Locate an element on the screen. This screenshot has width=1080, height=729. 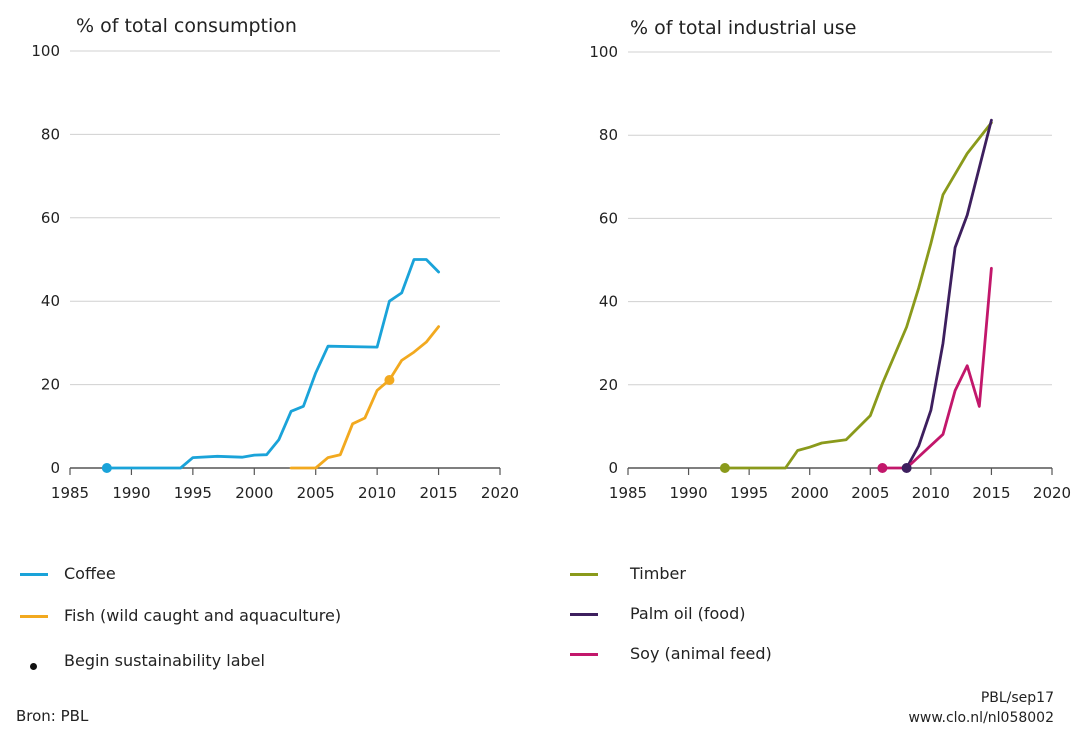
legend-label-timber: Timber is located at coordinates (658, 573).